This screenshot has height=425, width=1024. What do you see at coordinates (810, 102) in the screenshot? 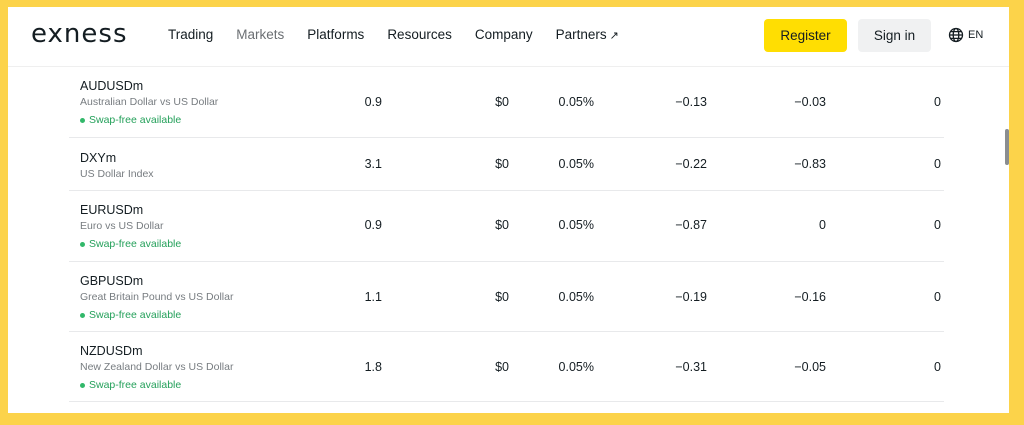
I see `swap-short-value: −0.03` at bounding box center [810, 102].